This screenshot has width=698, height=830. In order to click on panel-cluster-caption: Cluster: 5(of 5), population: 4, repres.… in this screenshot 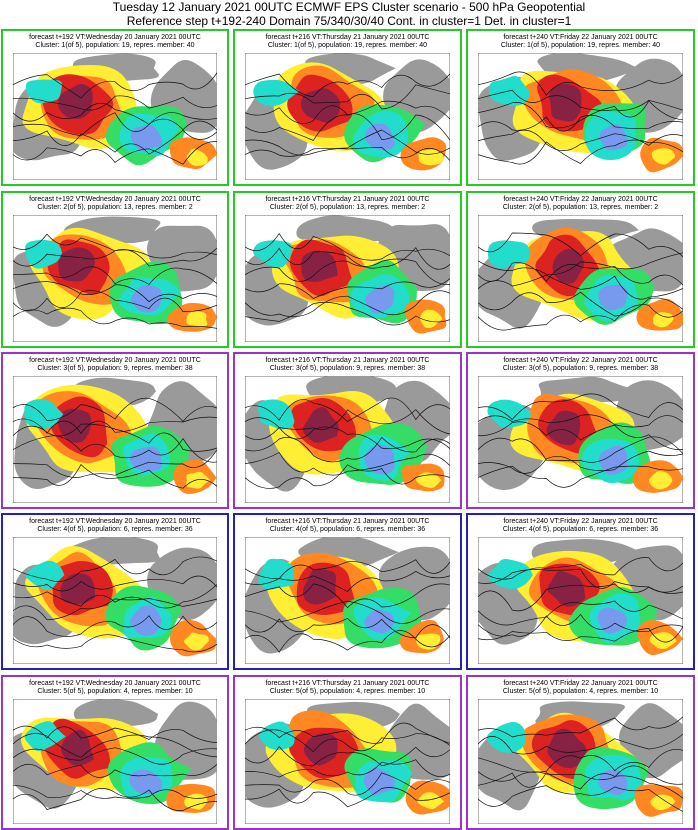, I will do `click(115, 691)`.